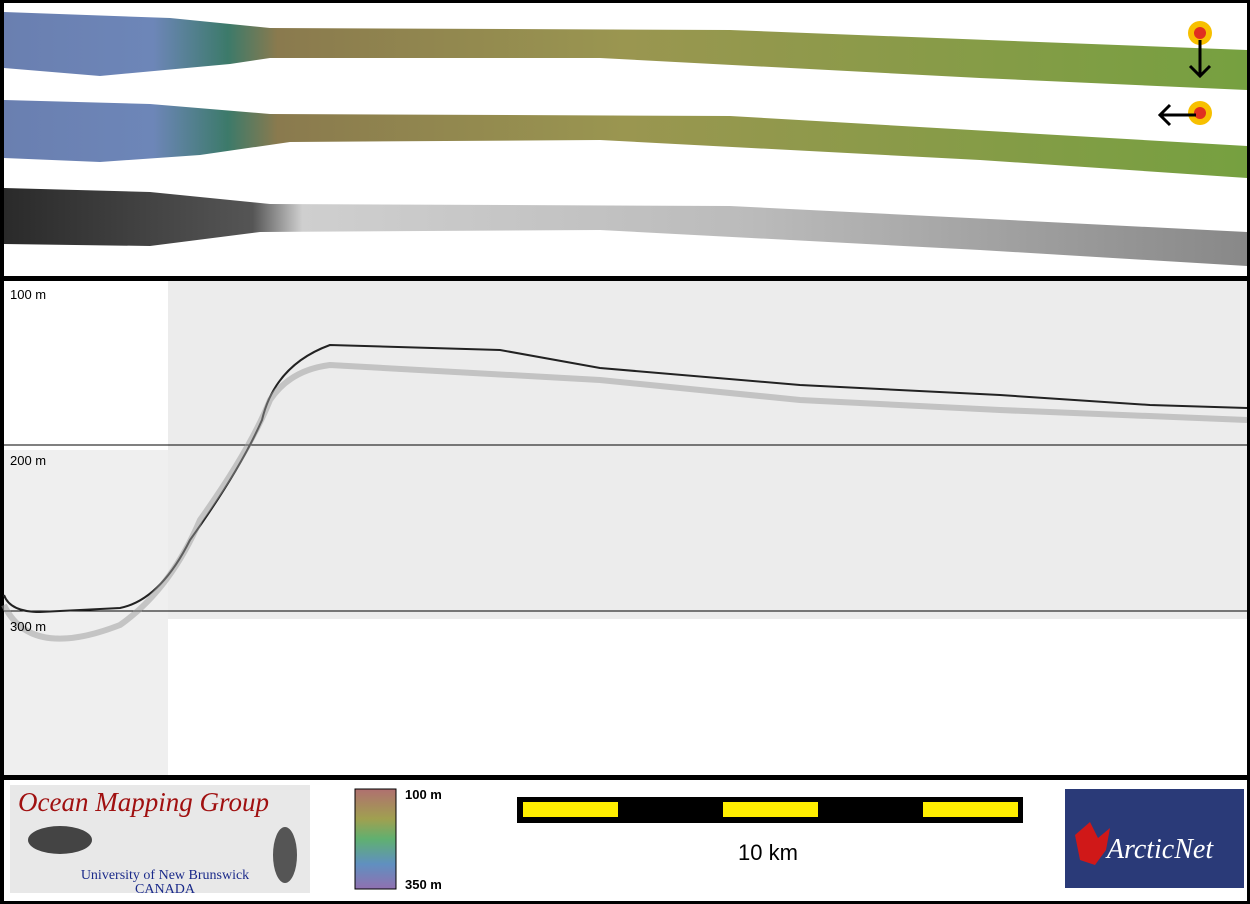 The image size is (1250, 904). Describe the element at coordinates (165, 889) in the screenshot. I see `omg-country: CANADA` at that location.